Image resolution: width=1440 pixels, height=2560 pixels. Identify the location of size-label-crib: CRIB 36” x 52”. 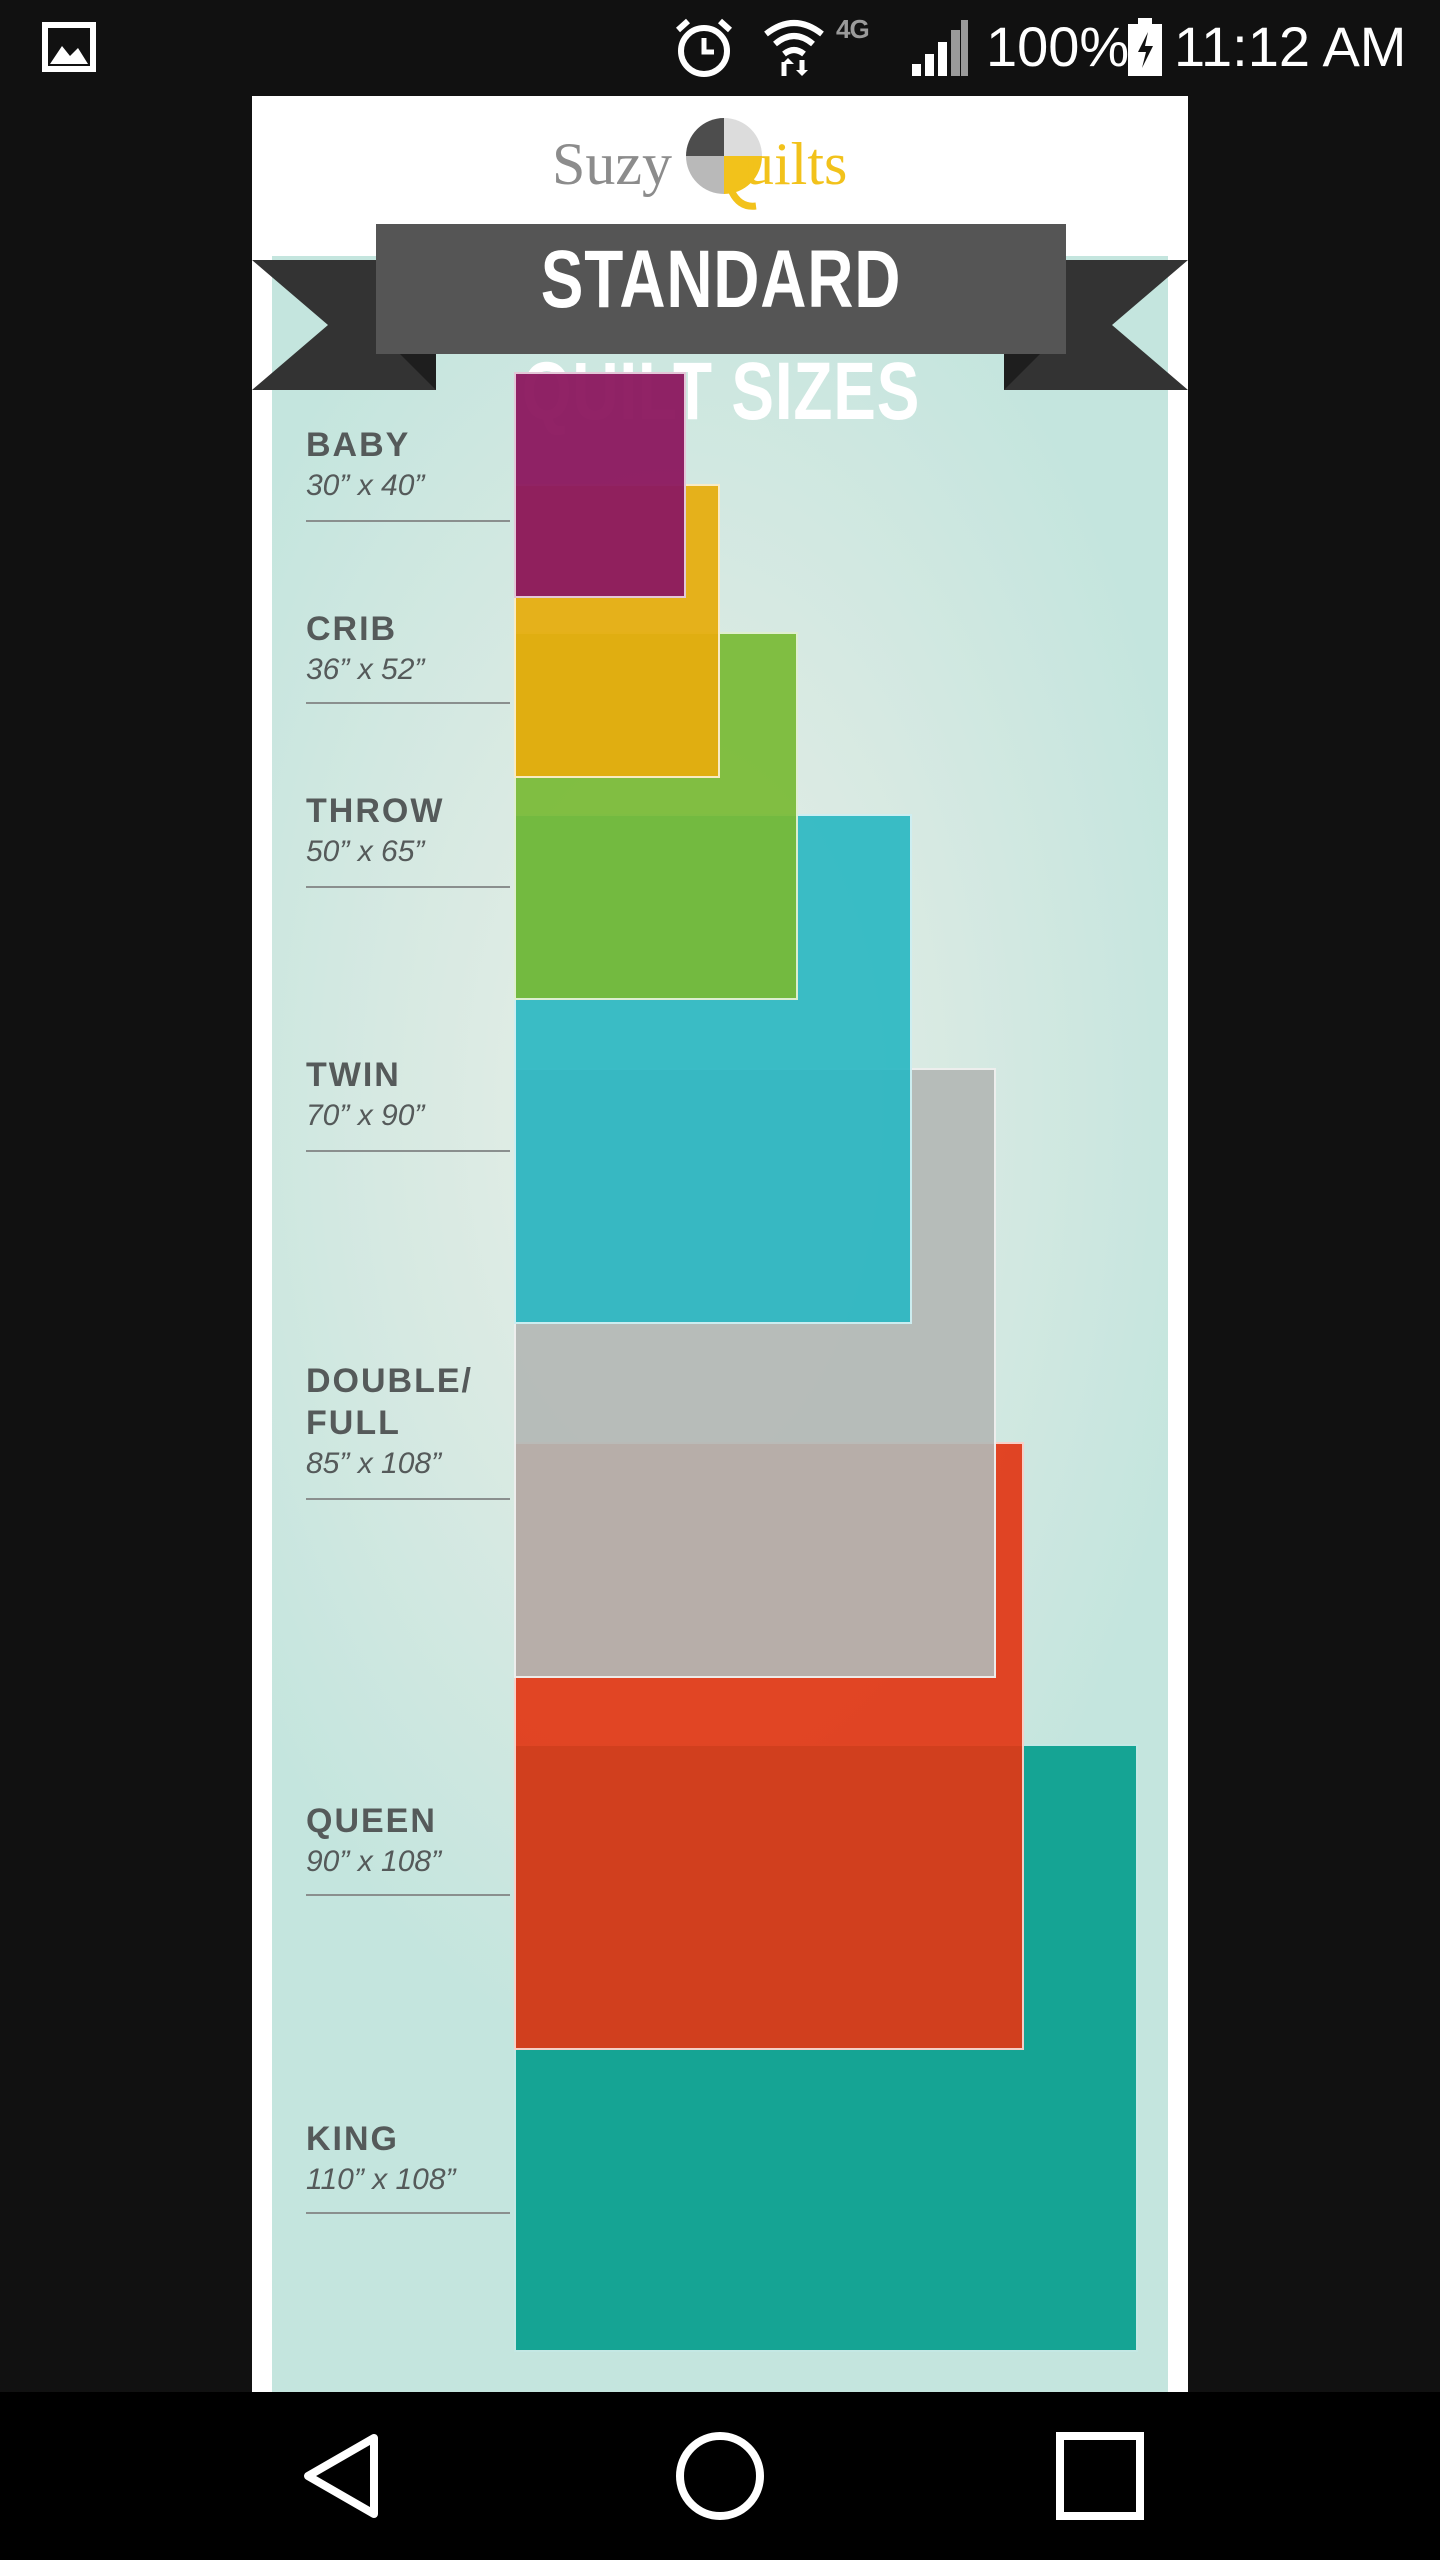
(410, 649).